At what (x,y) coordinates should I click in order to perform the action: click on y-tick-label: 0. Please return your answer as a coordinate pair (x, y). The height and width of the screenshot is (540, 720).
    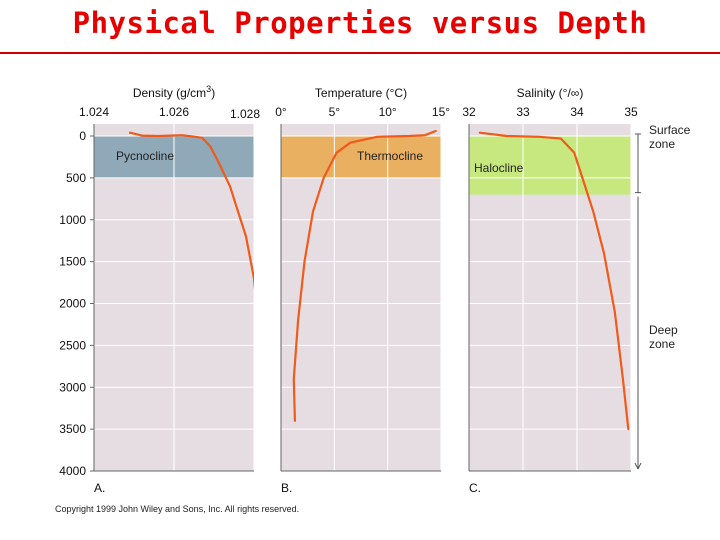
    Looking at the image, I should click on (82, 136).